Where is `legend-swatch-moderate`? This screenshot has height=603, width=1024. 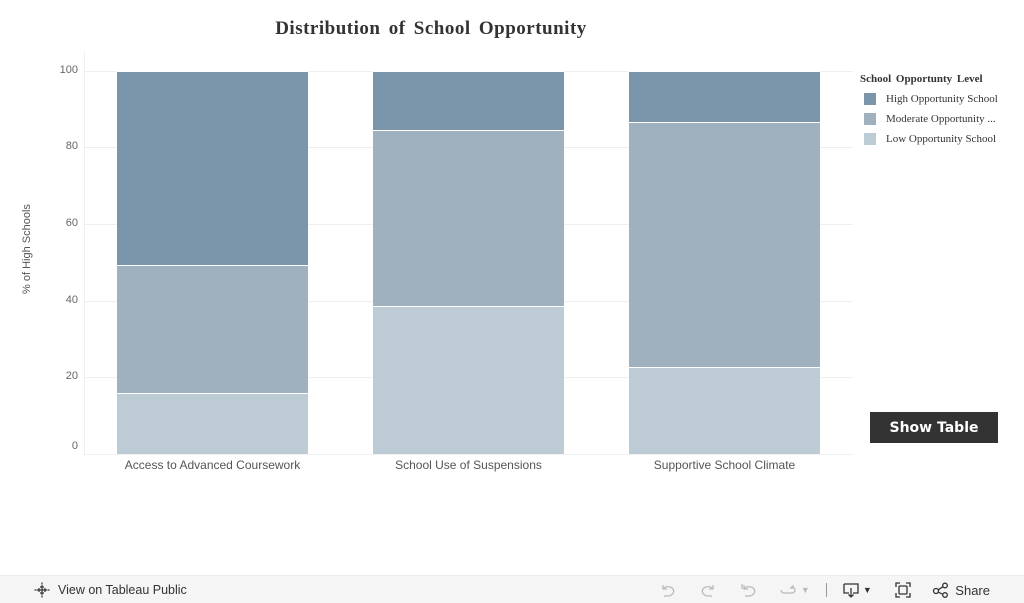
legend-swatch-moderate is located at coordinates (870, 119).